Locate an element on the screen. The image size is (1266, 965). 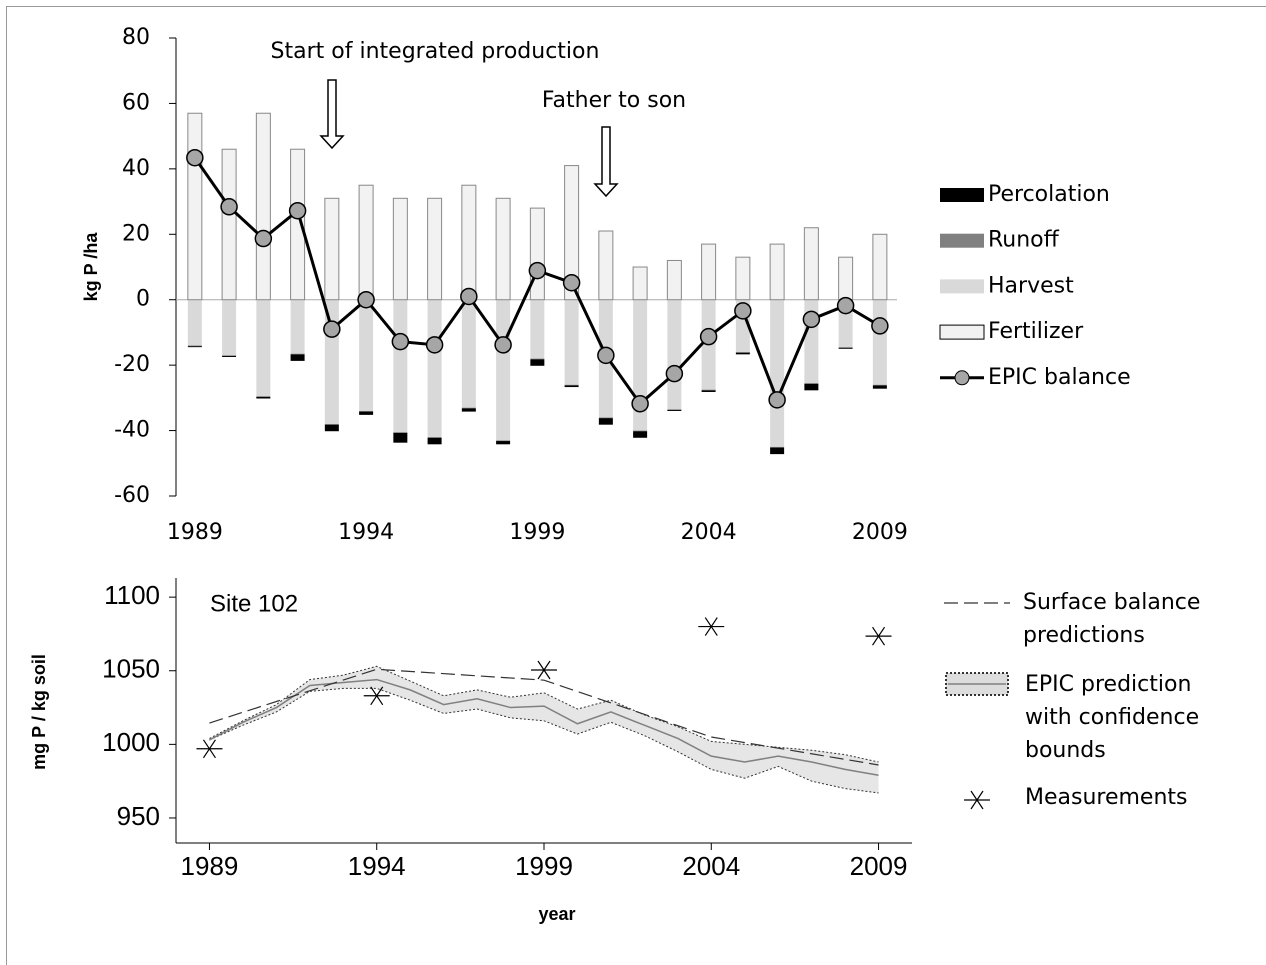
y-tick-label: -60 is located at coordinates (132, 495).